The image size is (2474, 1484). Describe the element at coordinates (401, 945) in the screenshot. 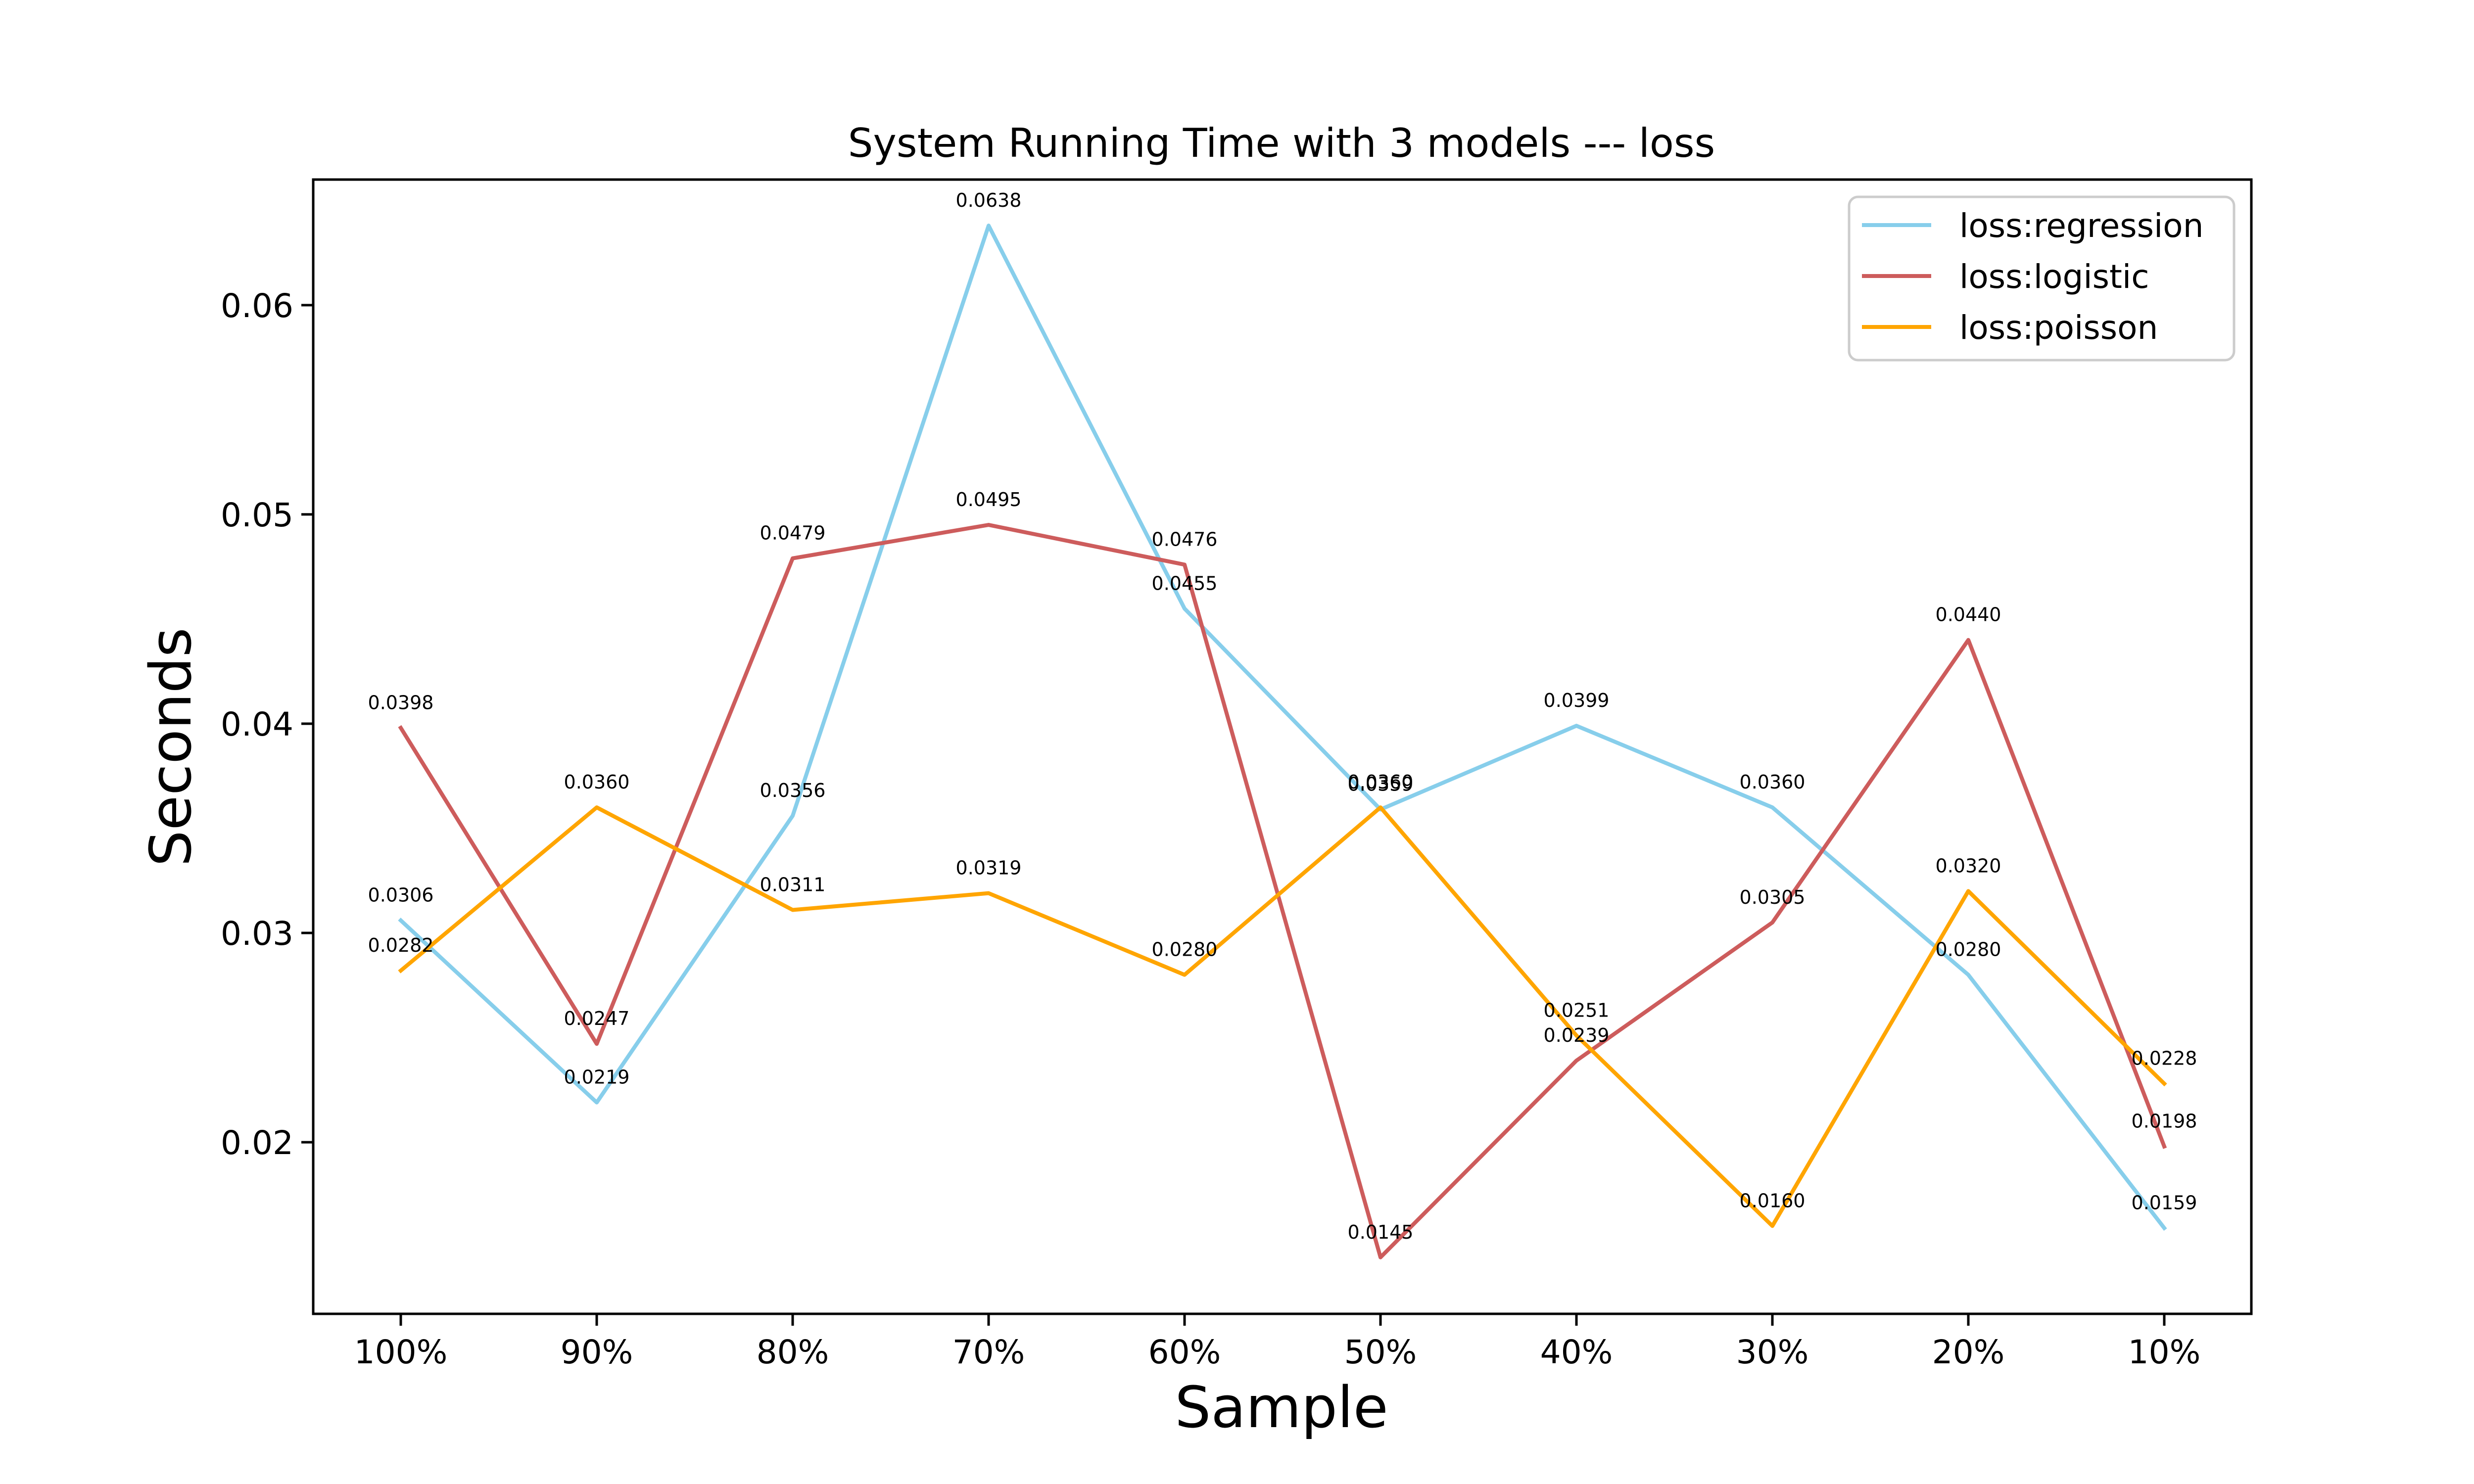

I see `data-label: 0.0282` at that location.